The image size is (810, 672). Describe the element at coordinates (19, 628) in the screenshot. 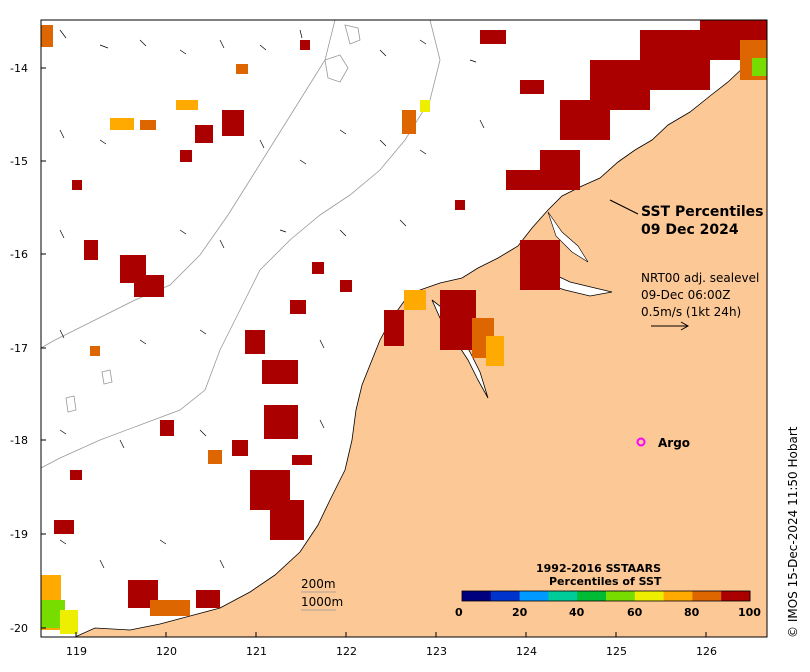

I see `lat-label: -20` at that location.